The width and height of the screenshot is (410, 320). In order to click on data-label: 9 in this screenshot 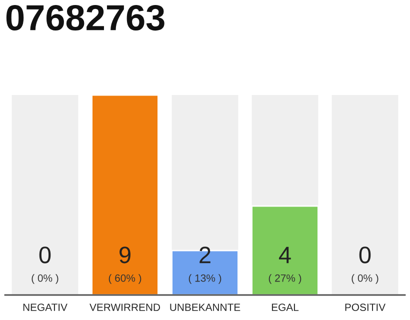, I will do `click(125, 255)`.